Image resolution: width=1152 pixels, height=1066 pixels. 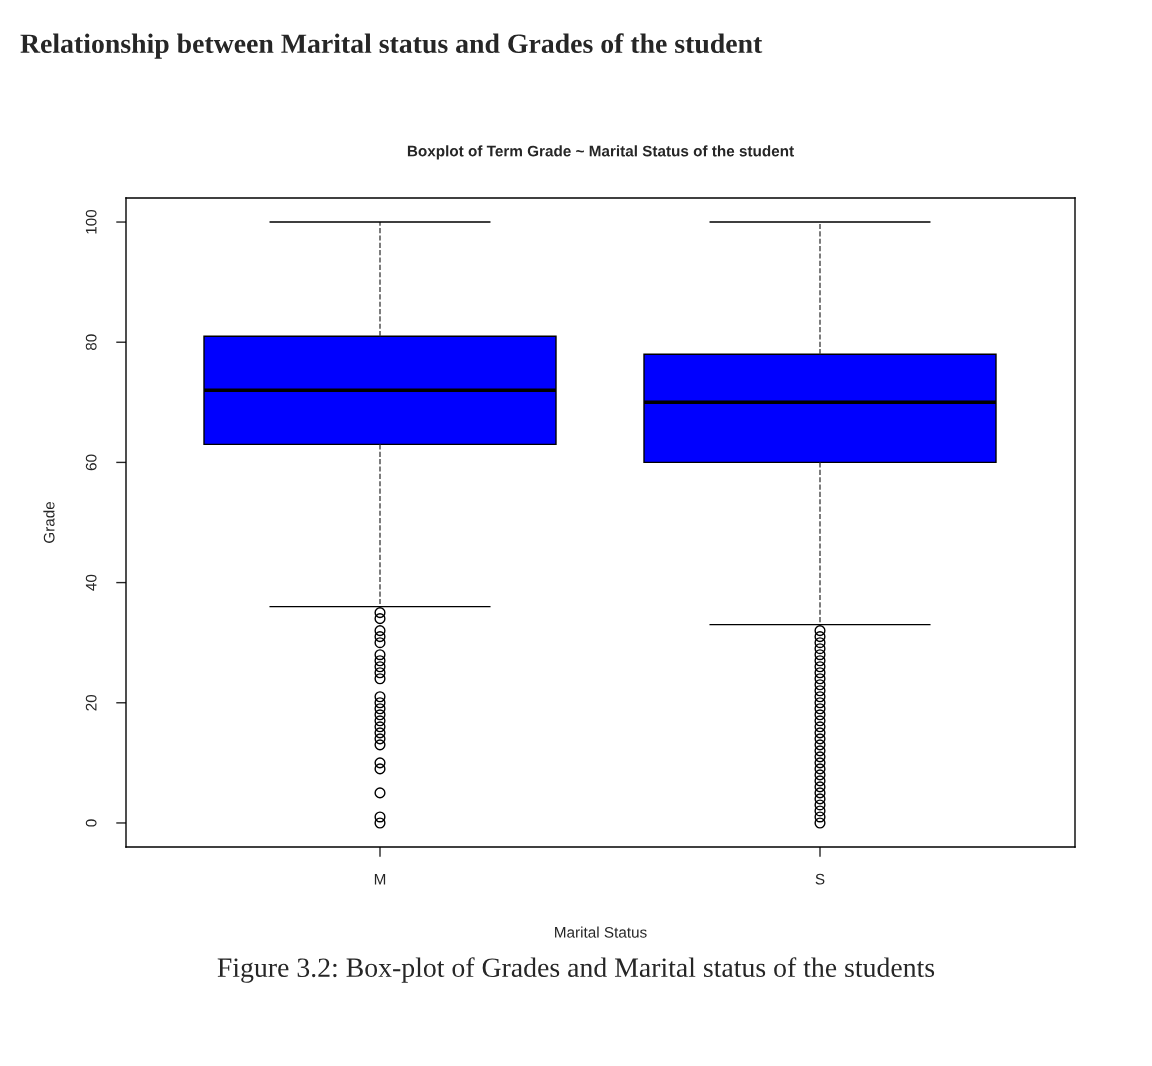 What do you see at coordinates (91, 462) in the screenshot?
I see `y-tick-label: 60` at bounding box center [91, 462].